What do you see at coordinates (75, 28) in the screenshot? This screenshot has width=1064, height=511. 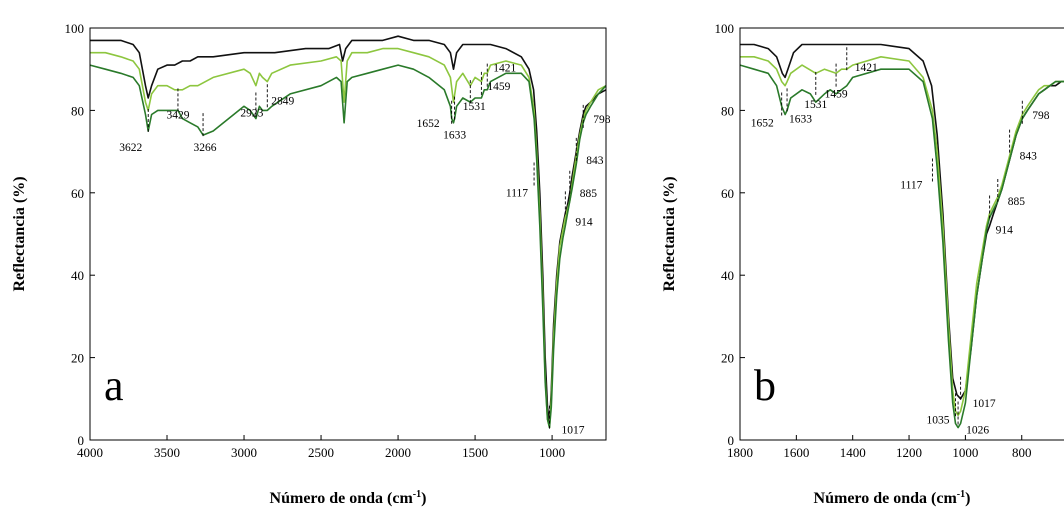 I see `panel-a-y-tick-label: 100` at bounding box center [75, 28].